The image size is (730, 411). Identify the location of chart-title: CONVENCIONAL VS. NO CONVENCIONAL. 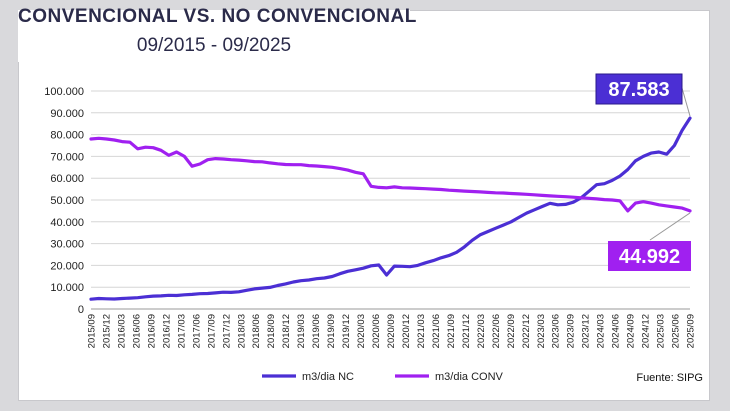
(217, 16).